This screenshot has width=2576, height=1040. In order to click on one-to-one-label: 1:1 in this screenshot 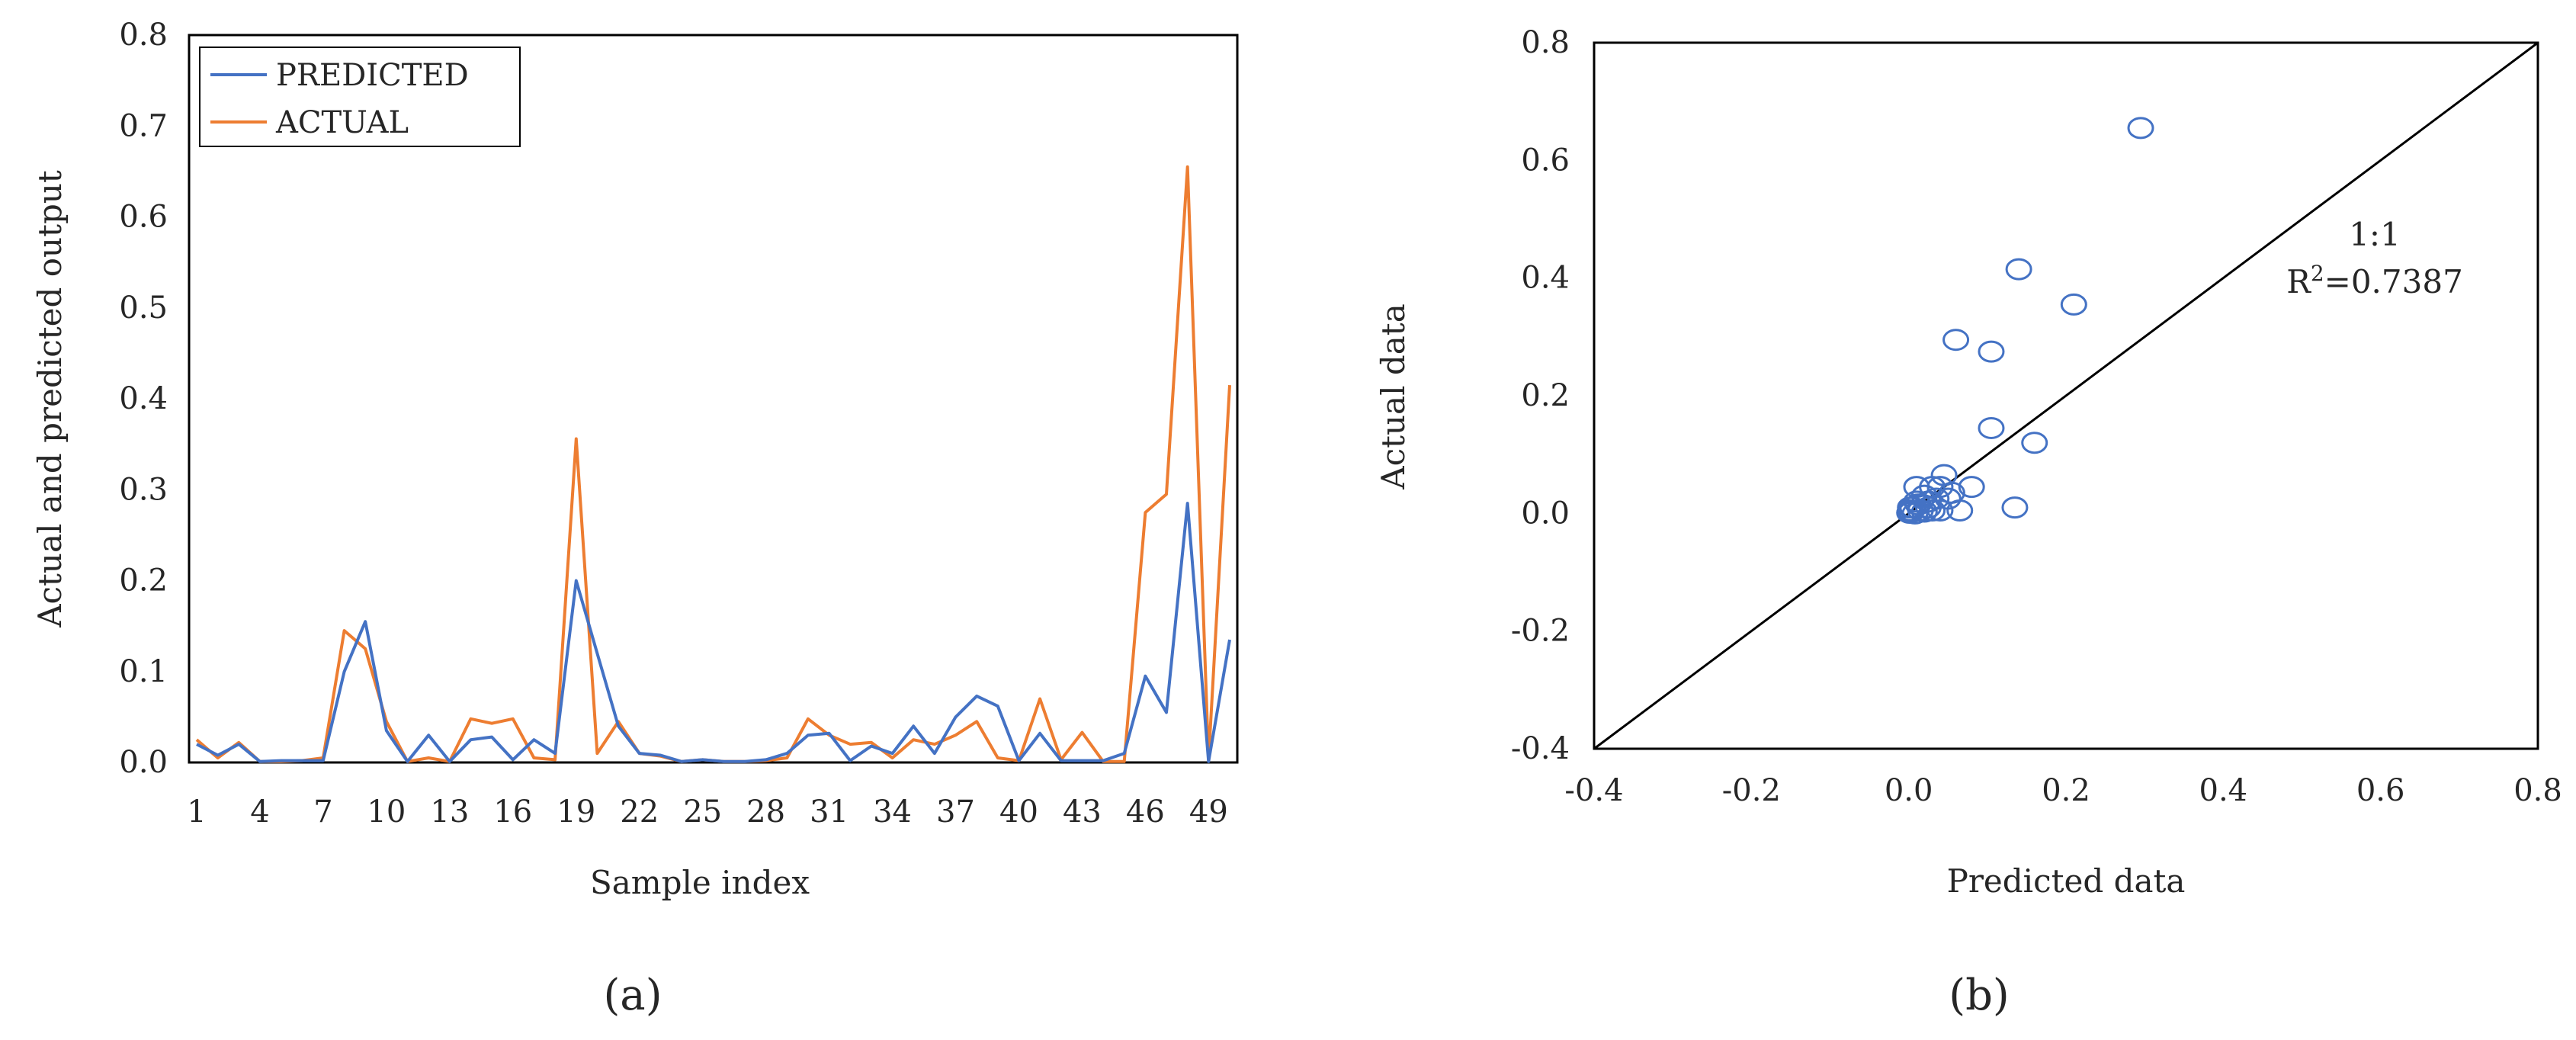, I will do `click(2375, 234)`.